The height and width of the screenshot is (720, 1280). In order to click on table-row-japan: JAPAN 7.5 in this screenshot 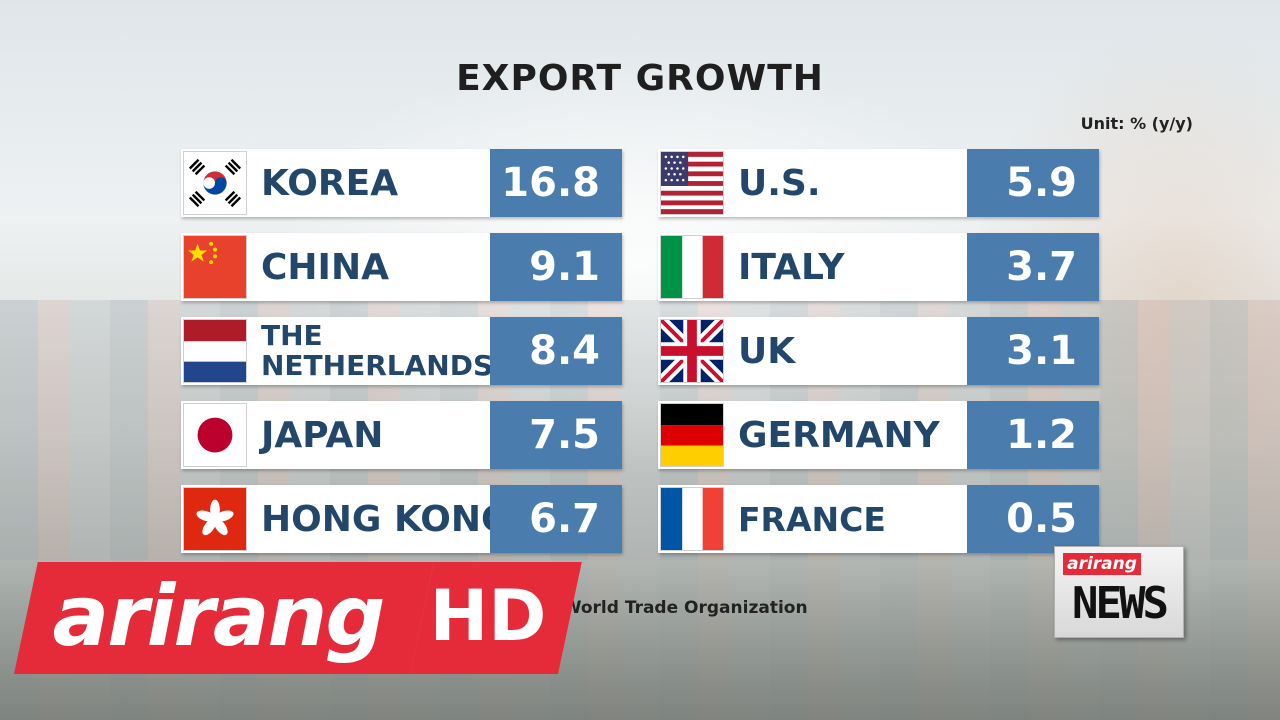, I will do `click(401, 435)`.